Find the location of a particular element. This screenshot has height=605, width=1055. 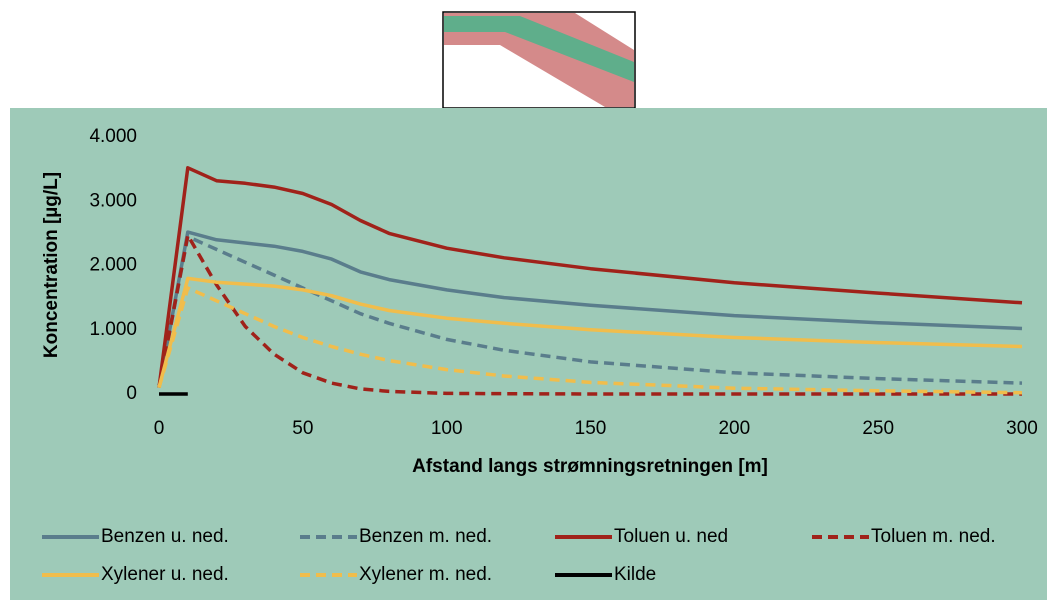

series-line is located at coordinates (590, 340).